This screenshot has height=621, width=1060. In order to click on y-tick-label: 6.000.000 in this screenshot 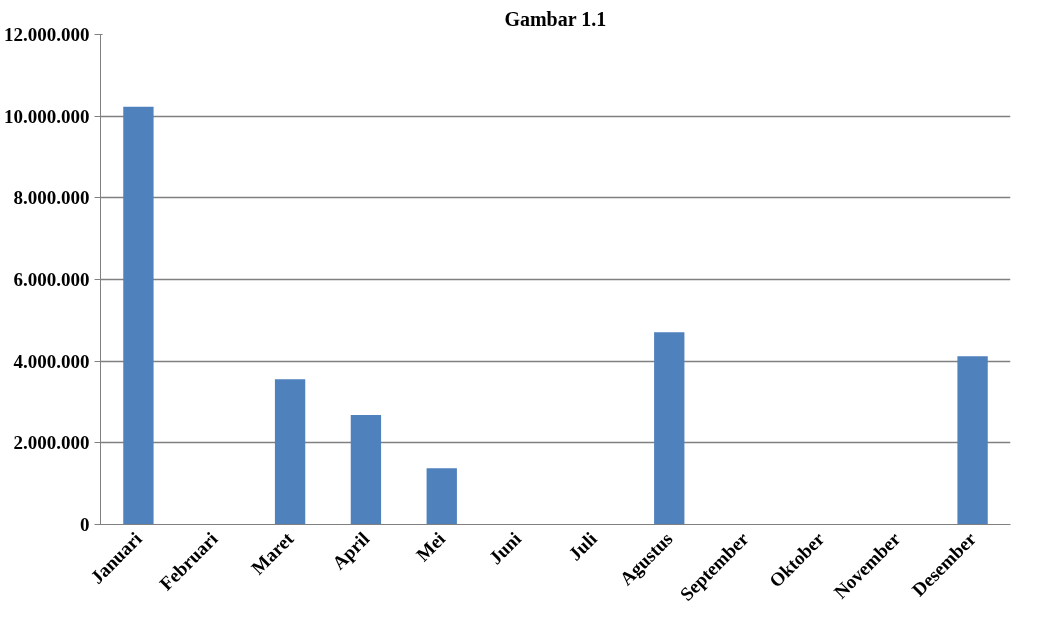, I will do `click(51, 279)`.